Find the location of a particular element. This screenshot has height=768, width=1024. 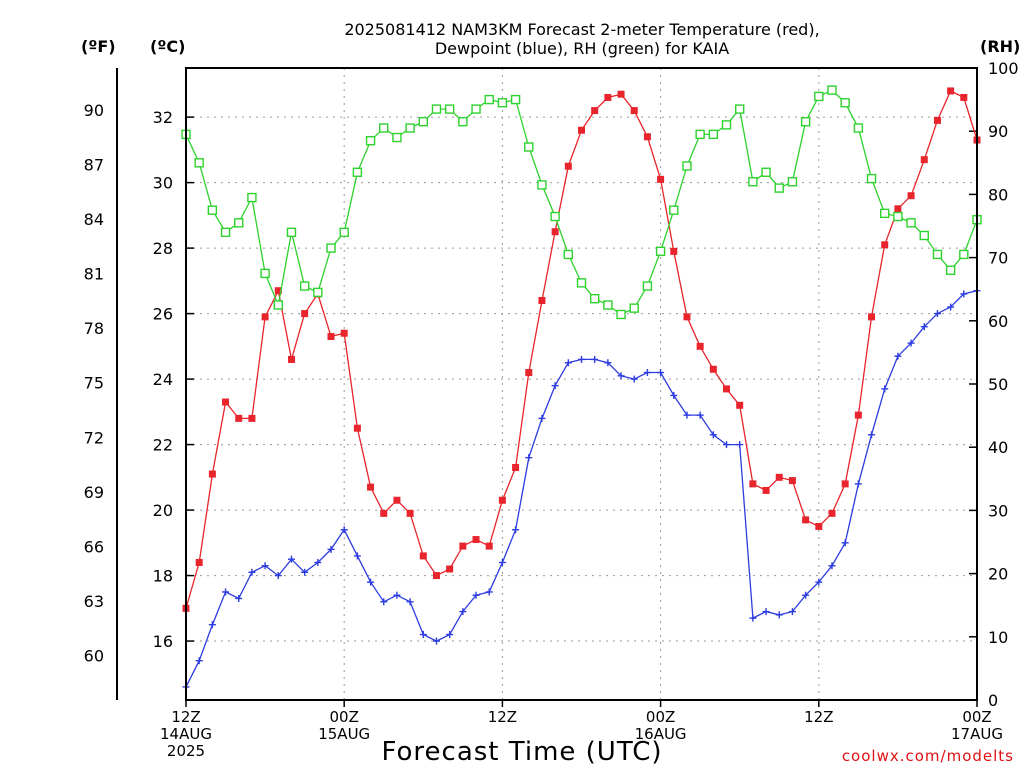

fahrenheit-tick-label: 66 is located at coordinates (94, 546).